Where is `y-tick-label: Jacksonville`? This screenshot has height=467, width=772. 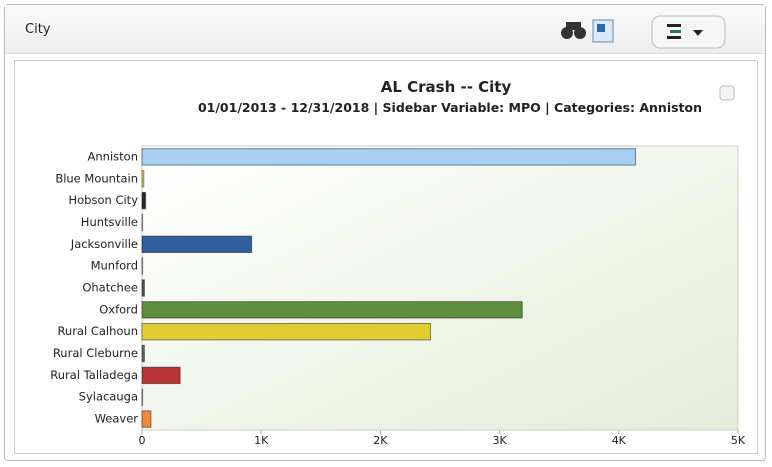 y-tick-label: Jacksonville is located at coordinates (104, 244).